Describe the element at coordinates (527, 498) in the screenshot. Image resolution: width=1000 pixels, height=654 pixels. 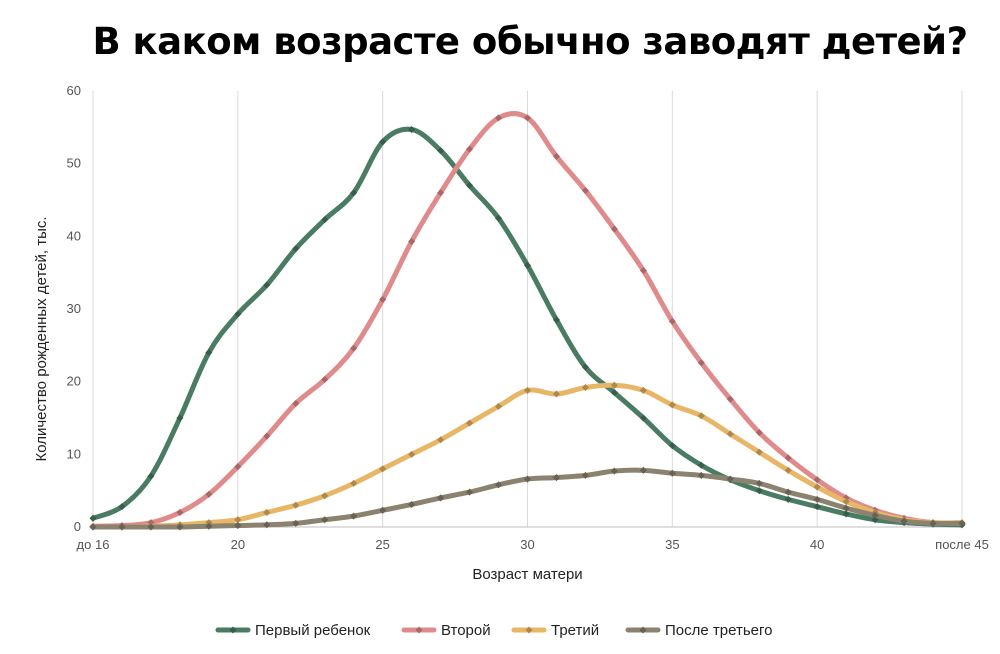
I see `series-after-third` at that location.